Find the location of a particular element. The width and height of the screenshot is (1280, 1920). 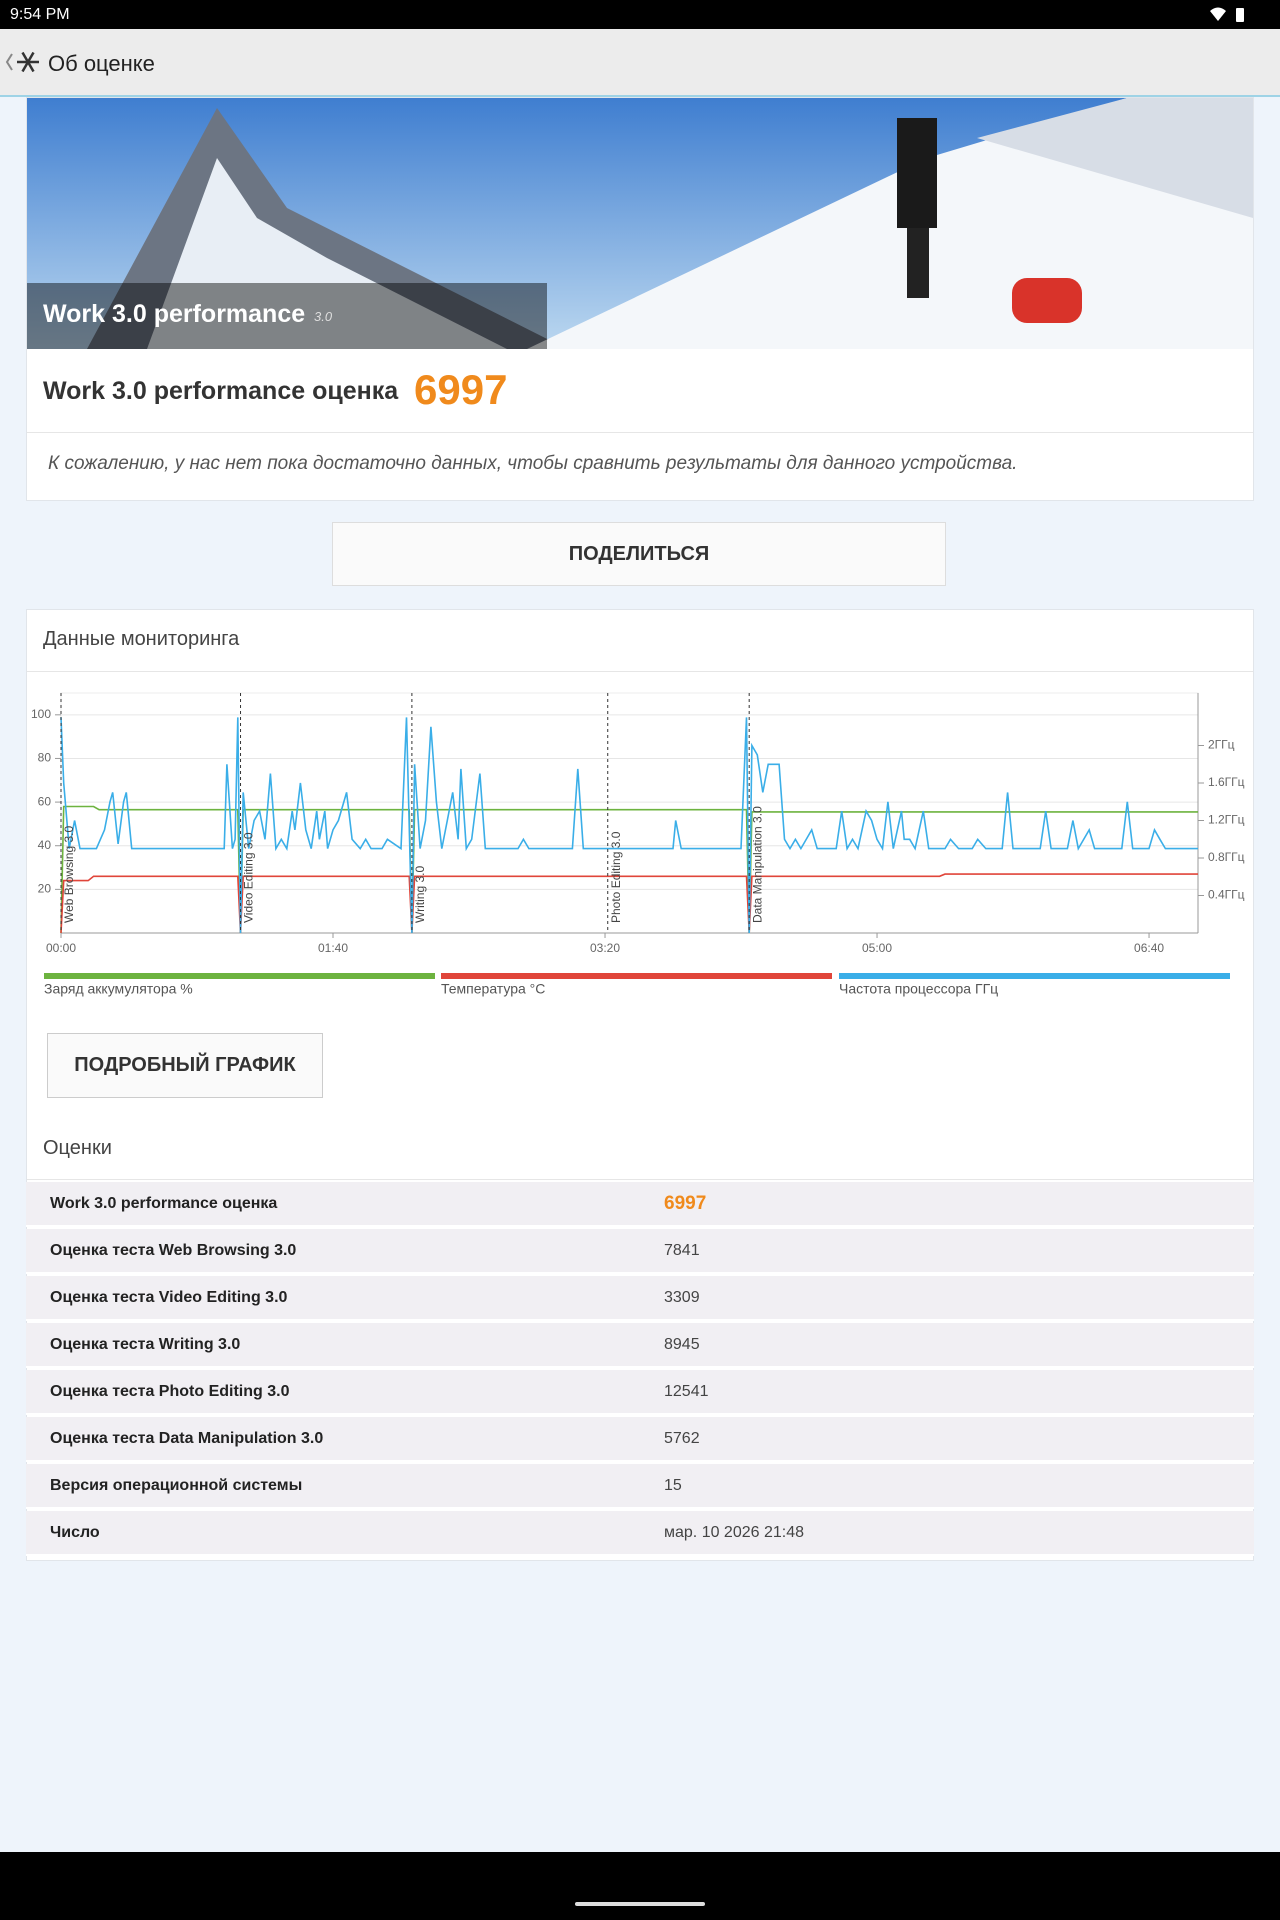

home-indicator is located at coordinates (640, 1904).